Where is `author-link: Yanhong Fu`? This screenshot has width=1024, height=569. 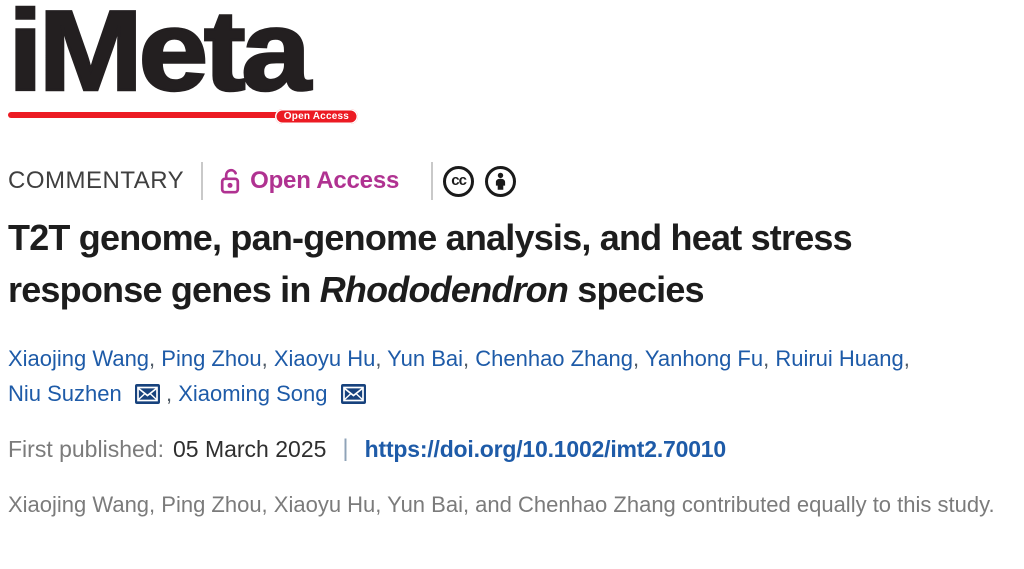 author-link: Yanhong Fu is located at coordinates (704, 358).